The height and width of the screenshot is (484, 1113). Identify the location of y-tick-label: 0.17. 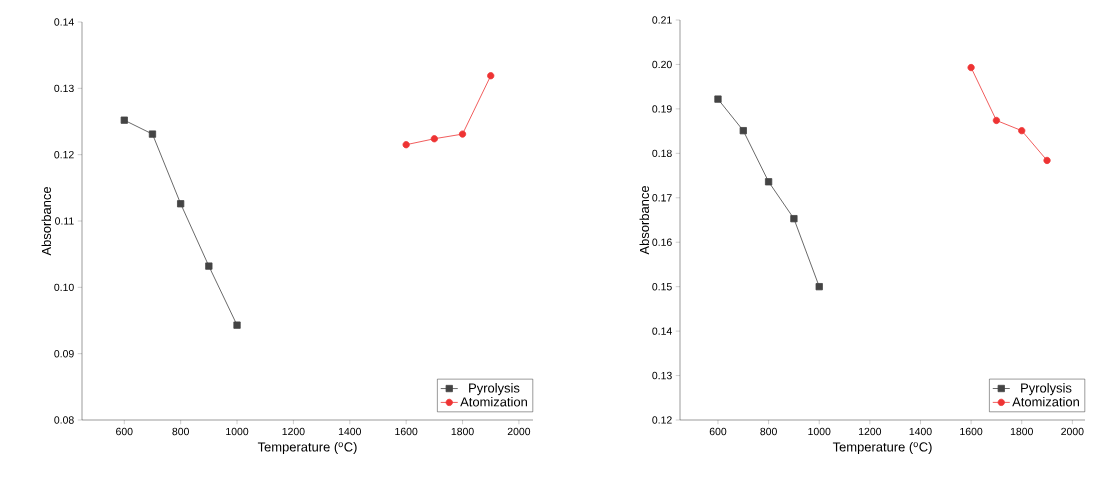
(662, 198).